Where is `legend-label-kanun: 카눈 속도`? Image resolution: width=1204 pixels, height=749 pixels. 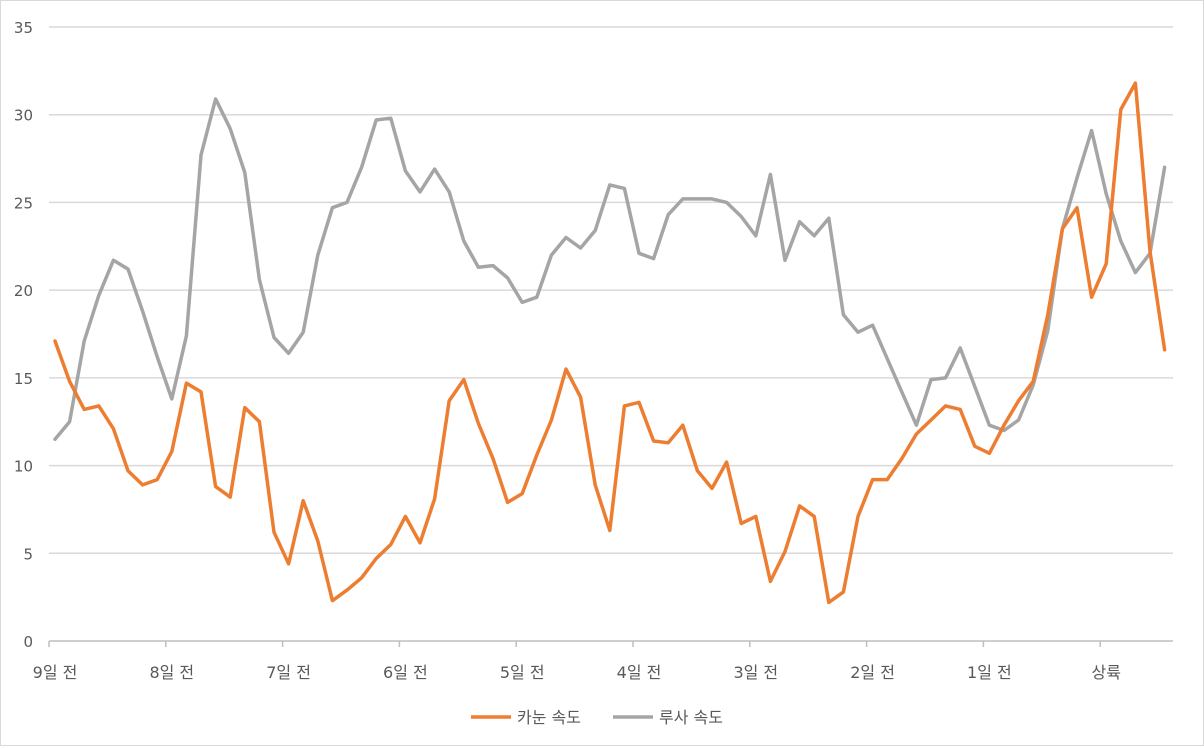 legend-label-kanun: 카눈 속도 is located at coordinates (549, 717).